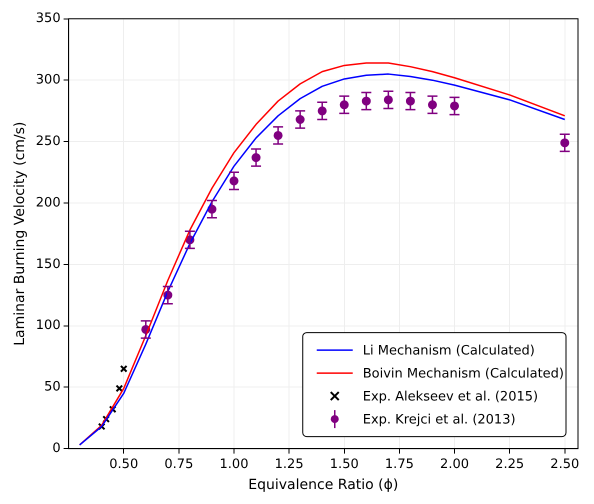  What do you see at coordinates (454, 464) in the screenshot?
I see `x-tick-label: 2.00` at bounding box center [454, 464].